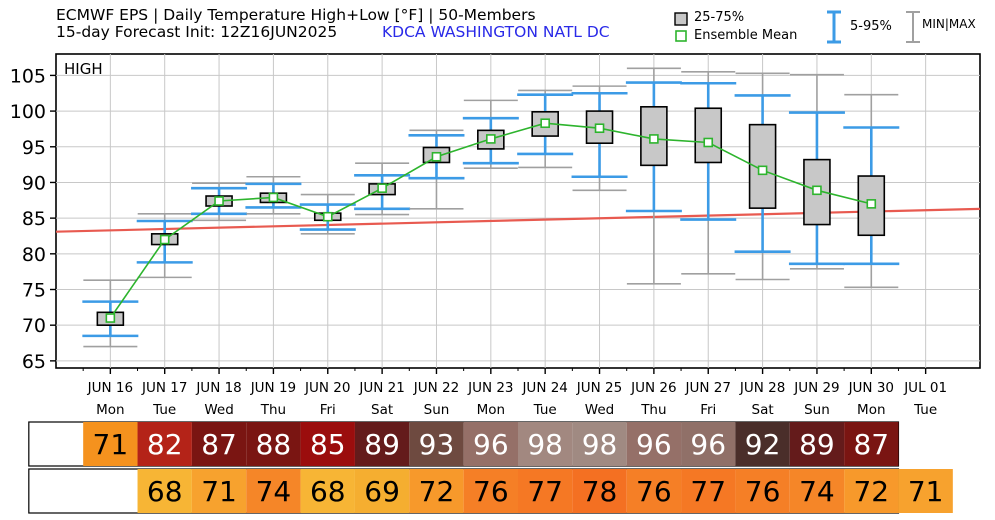  I want to click on high-temperature-row: 71 82 87 88 85 89 93 96 98 98 96 96 92 89 87, so click(464, 444).